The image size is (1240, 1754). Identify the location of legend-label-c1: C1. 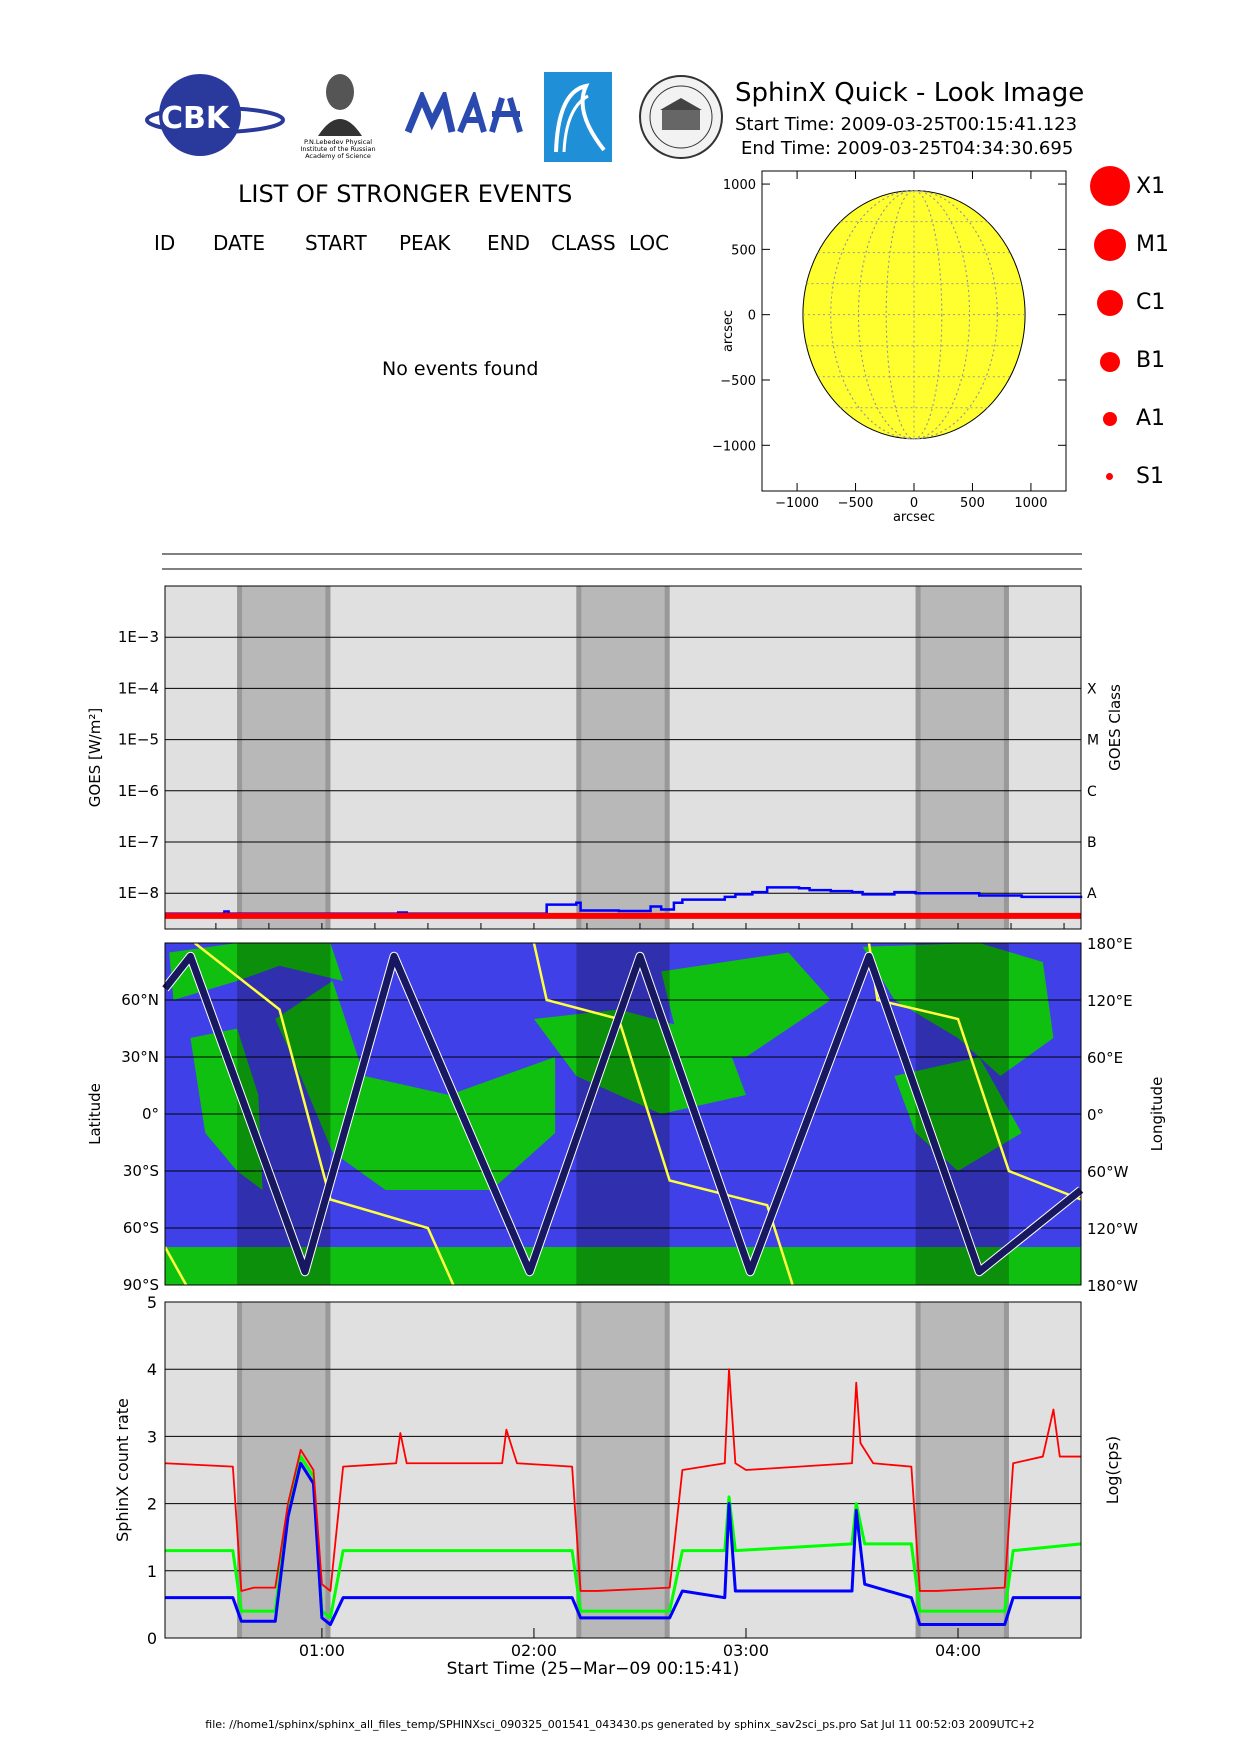
(1151, 302).